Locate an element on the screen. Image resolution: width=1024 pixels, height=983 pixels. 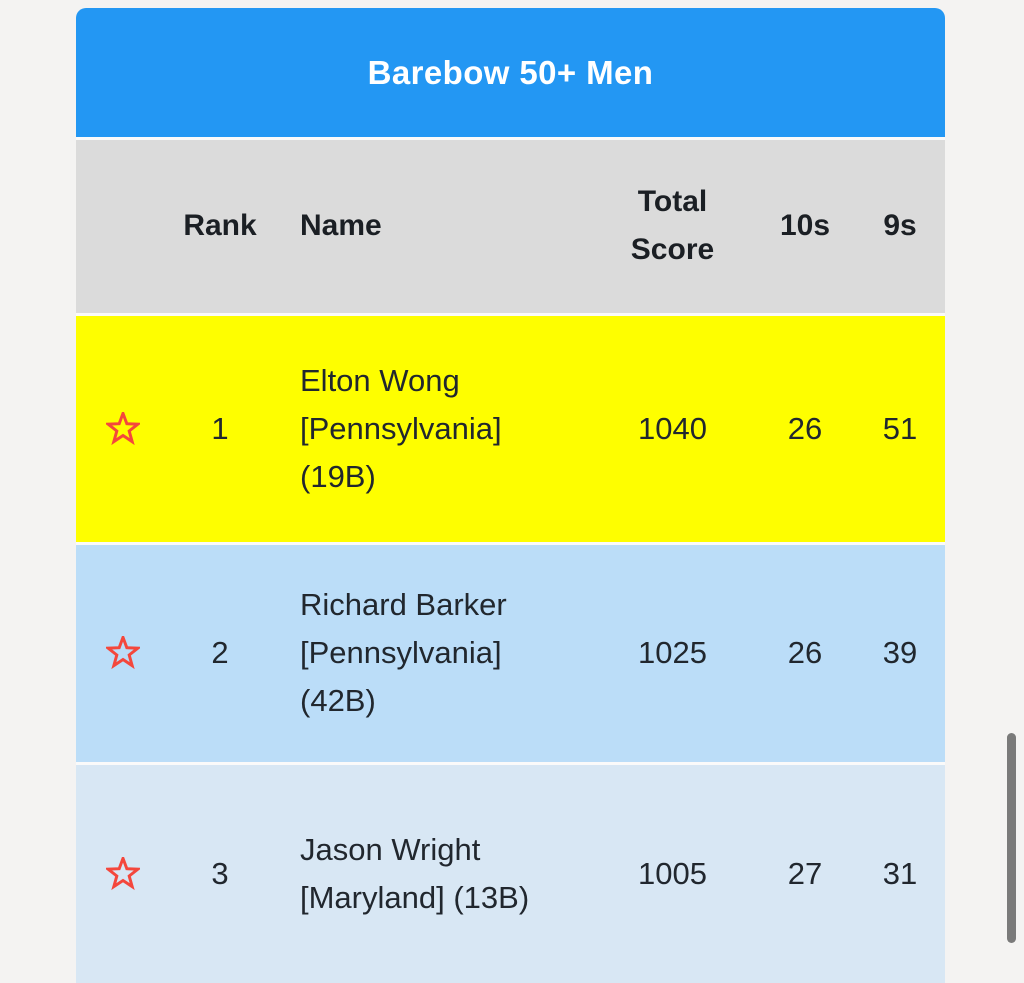
tens-cell: 27 is located at coordinates (805, 873).